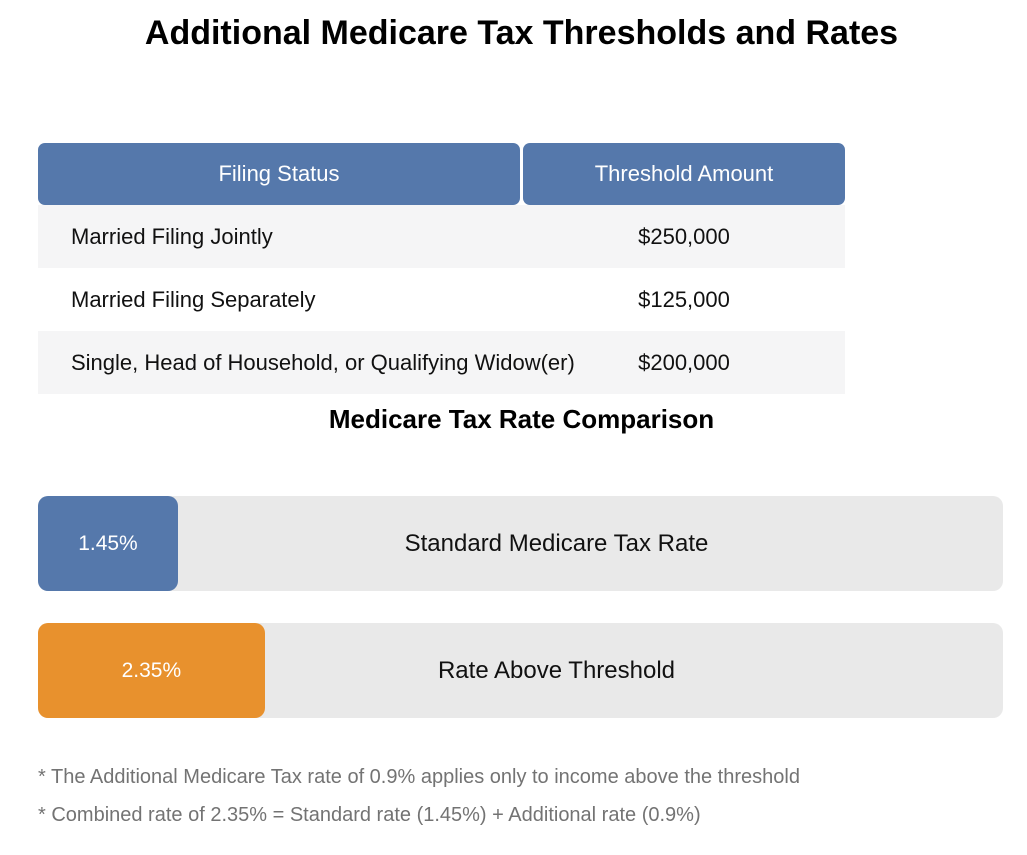  What do you see at coordinates (684, 362) in the screenshot?
I see `threshold-amount-cell: $200,000` at bounding box center [684, 362].